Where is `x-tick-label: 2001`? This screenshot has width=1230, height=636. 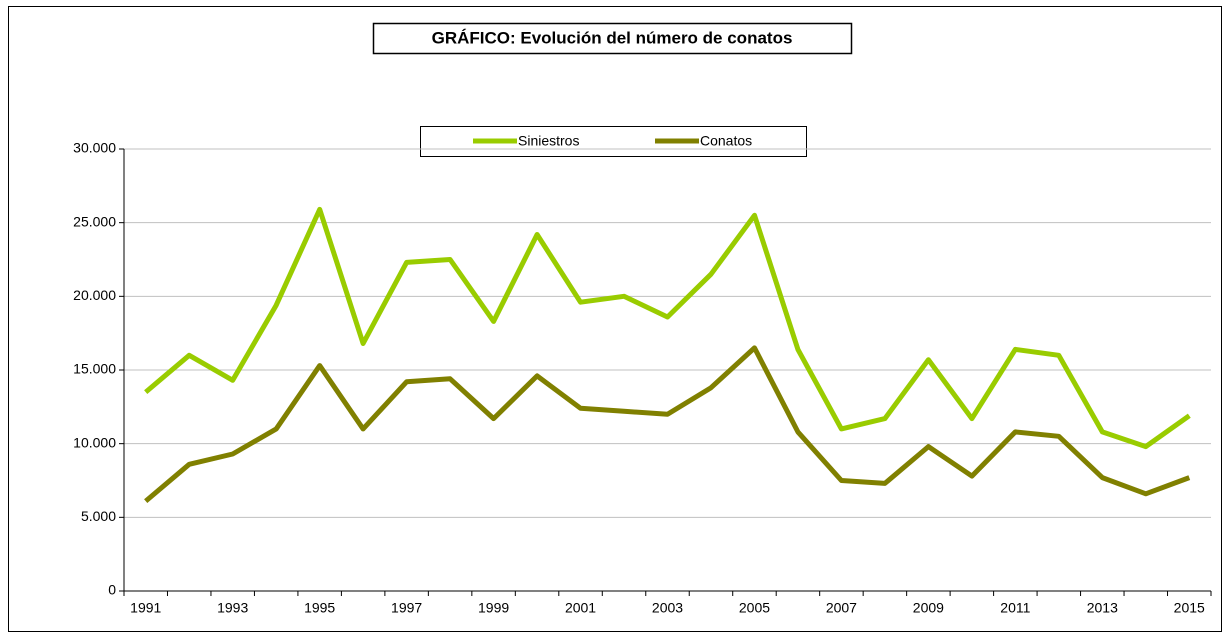 x-tick-label: 2001 is located at coordinates (580, 608).